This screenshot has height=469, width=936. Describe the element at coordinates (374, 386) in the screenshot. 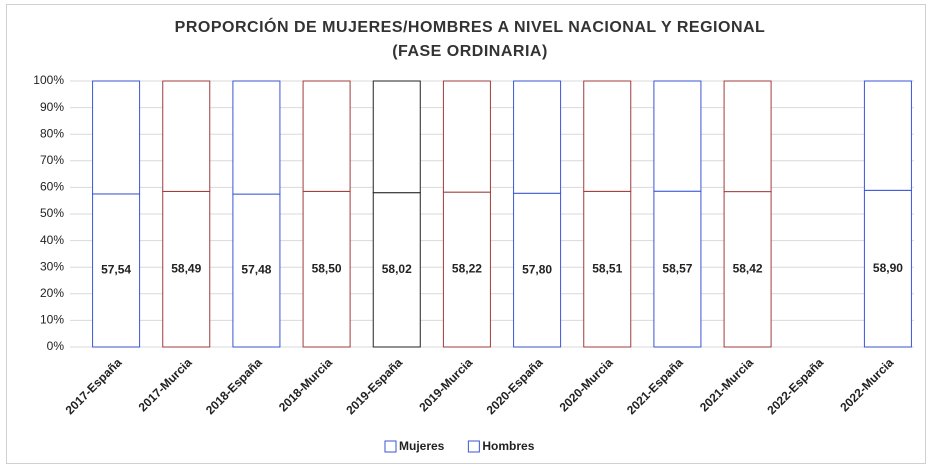

I see `x-tick-label: 2019-España` at that location.